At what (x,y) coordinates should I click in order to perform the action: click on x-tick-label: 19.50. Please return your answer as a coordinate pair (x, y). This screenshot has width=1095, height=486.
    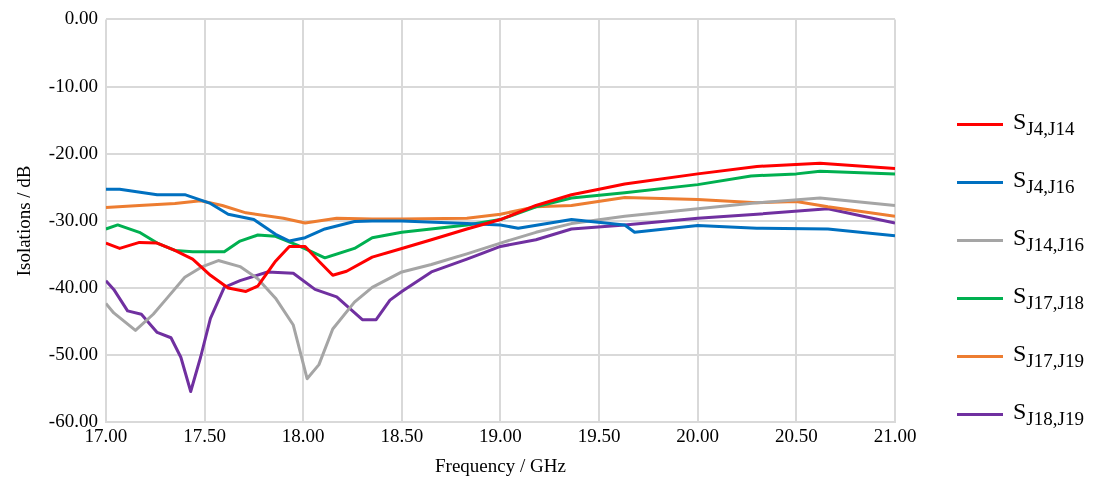
    Looking at the image, I should click on (599, 435).